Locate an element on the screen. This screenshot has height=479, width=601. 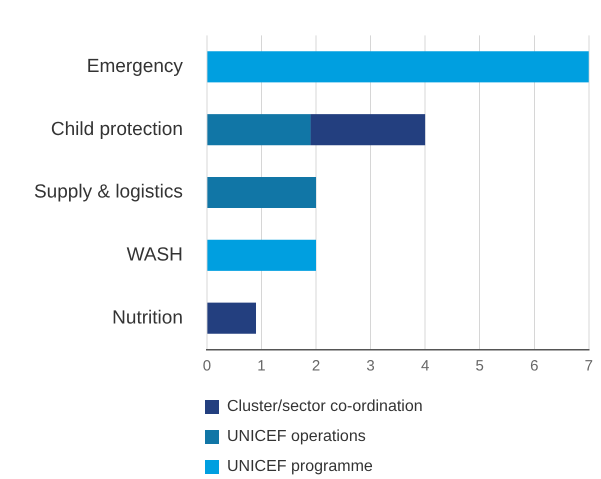
legend-label: UNICEF programme is located at coordinates (300, 467).